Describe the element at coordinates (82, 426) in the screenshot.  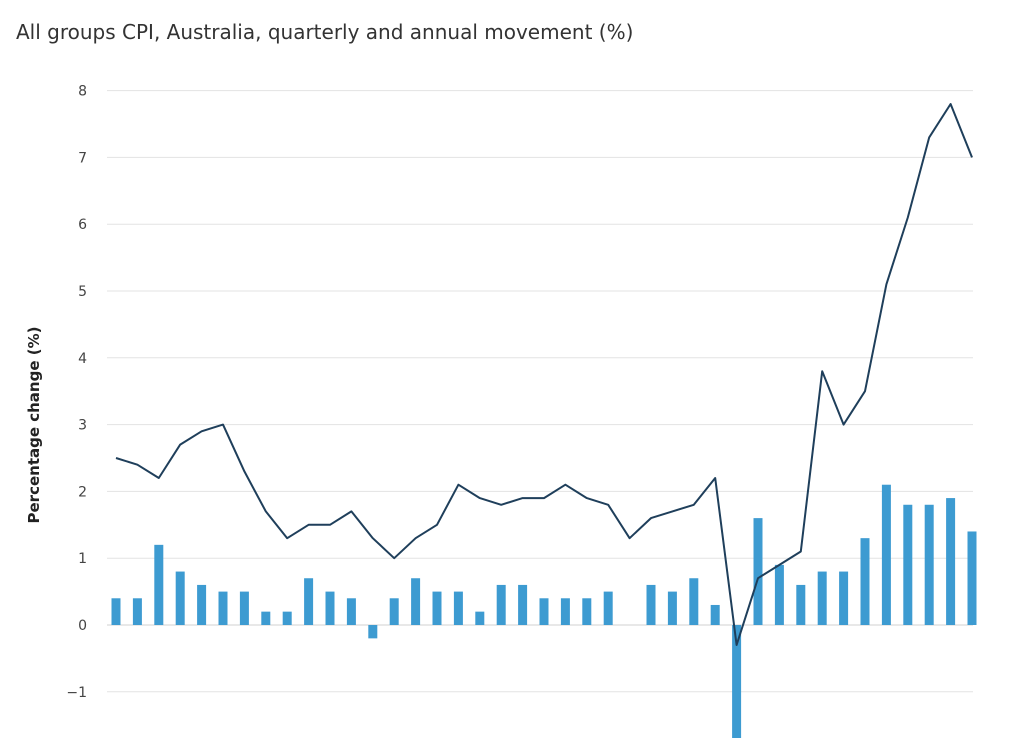
I see `y-tick-label: 3` at that location.